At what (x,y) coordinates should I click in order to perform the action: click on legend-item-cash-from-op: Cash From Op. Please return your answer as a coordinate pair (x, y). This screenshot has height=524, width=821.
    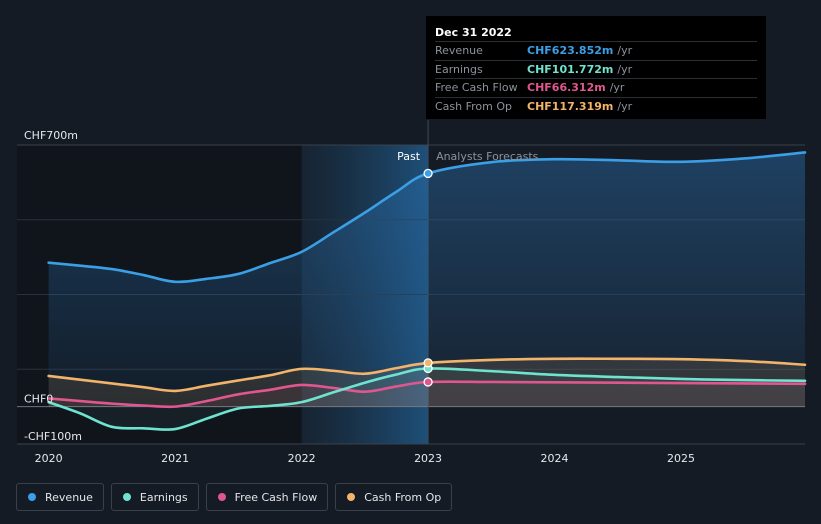
    Looking at the image, I should click on (394, 497).